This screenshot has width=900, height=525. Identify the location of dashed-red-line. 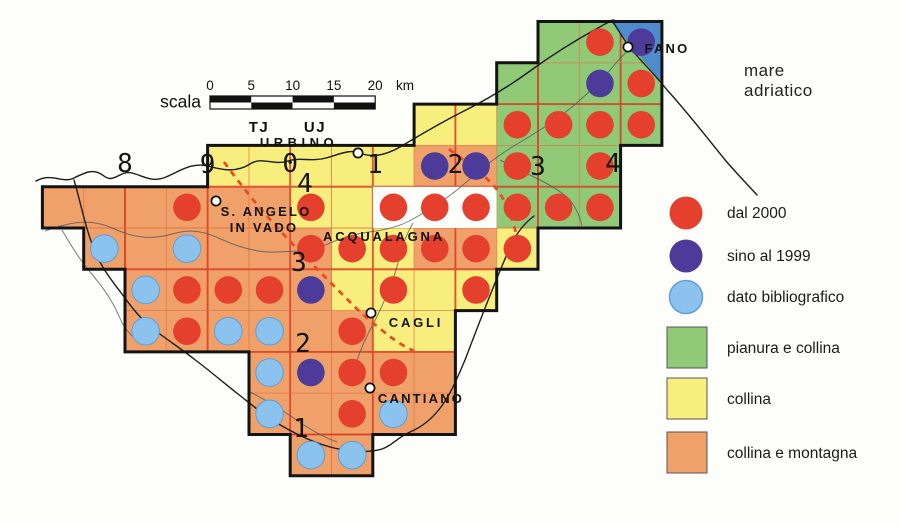
(318, 257).